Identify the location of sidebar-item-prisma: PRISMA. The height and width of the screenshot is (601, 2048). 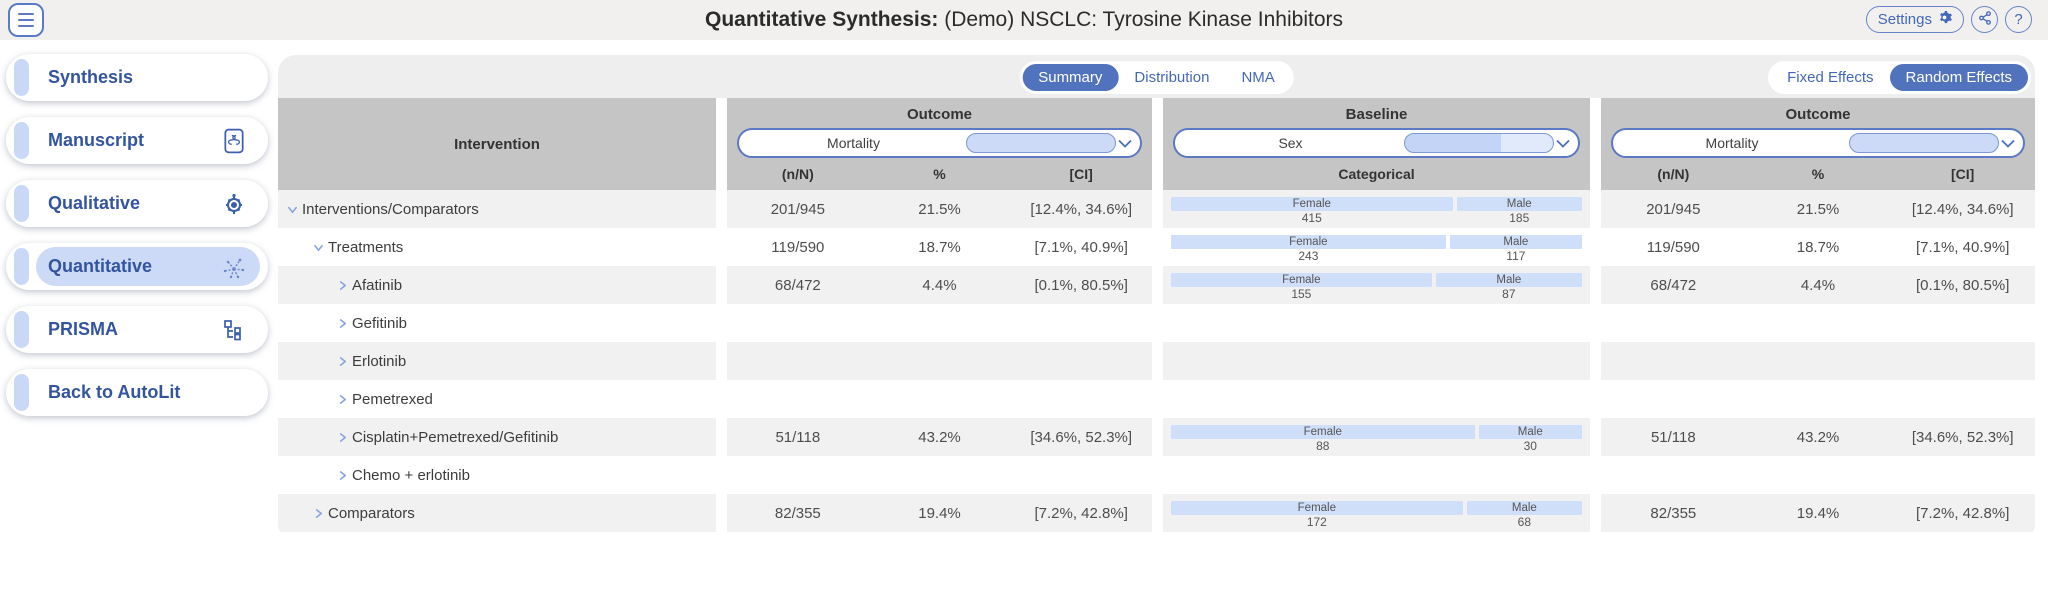
(137, 329).